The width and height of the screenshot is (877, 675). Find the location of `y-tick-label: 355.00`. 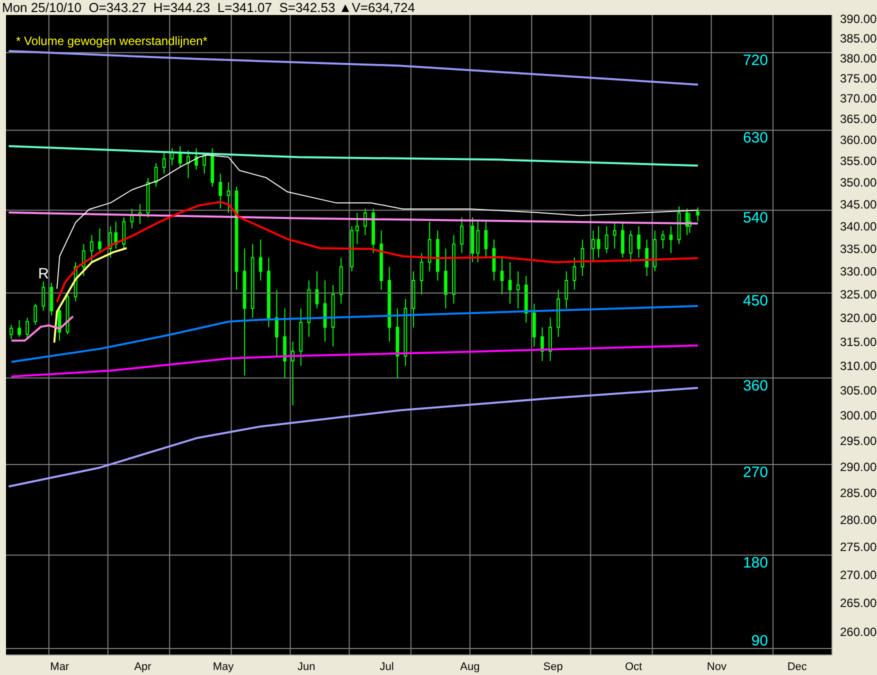

y-tick-label: 355.00 is located at coordinates (858, 161).